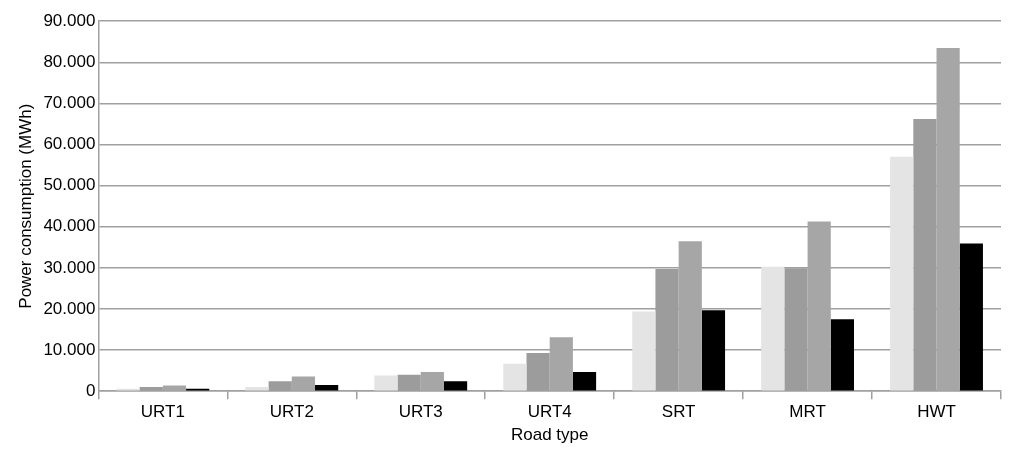 This screenshot has height=454, width=1019. What do you see at coordinates (69, 267) in the screenshot?
I see `y-tick-label: 30.000` at bounding box center [69, 267].